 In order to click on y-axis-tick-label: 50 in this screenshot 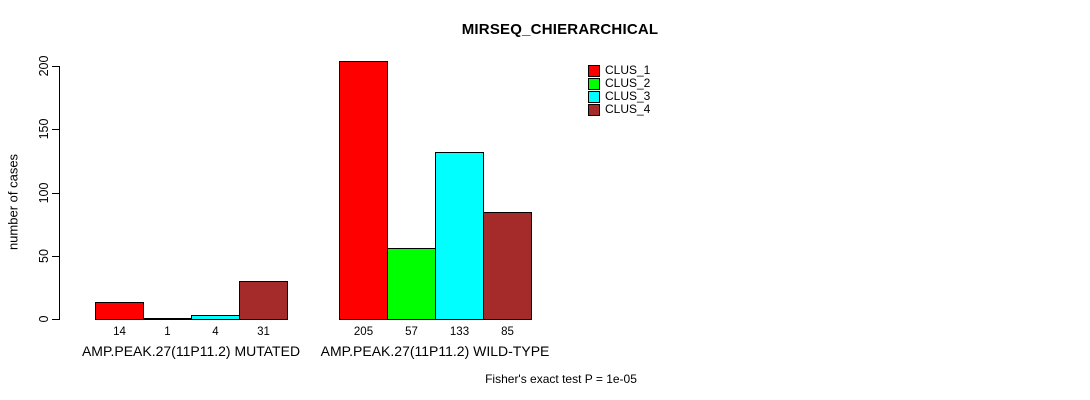, I will do `click(44, 256)`.